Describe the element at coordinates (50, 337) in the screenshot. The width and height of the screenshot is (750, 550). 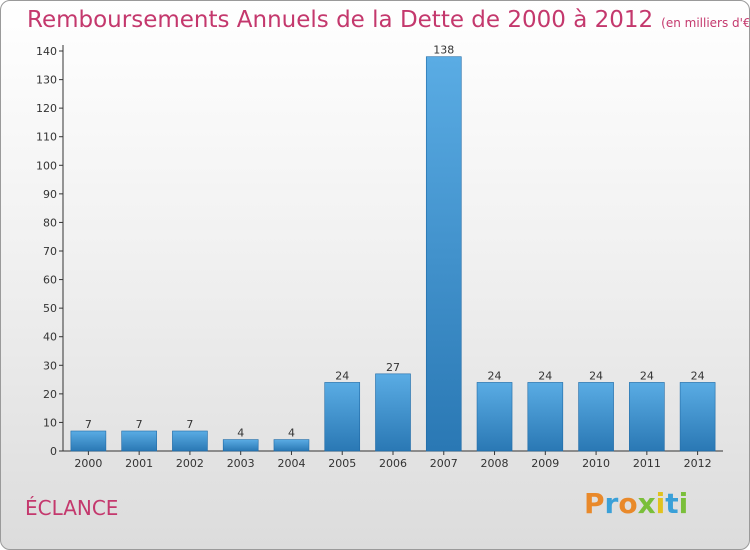
I see `y-tick-label: 40` at that location.